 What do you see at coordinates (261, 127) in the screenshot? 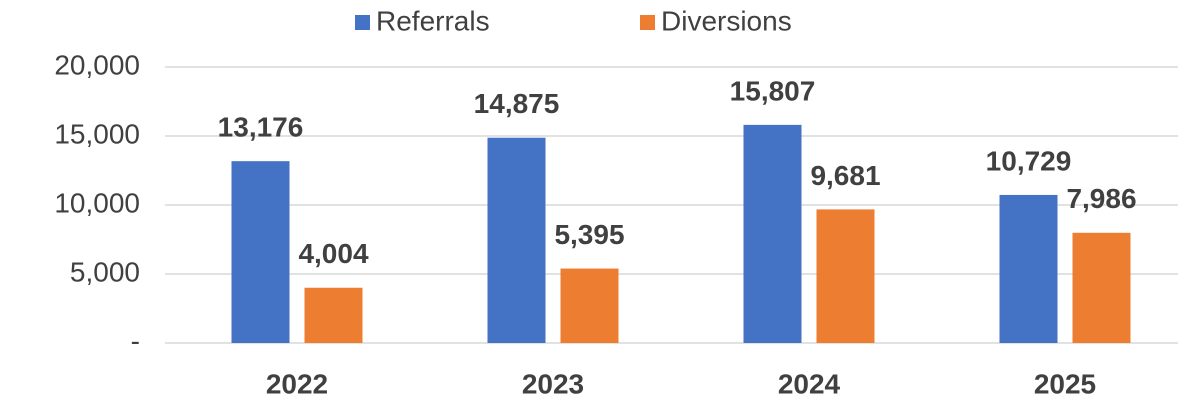
I see `data-label: 13,176` at bounding box center [261, 127].